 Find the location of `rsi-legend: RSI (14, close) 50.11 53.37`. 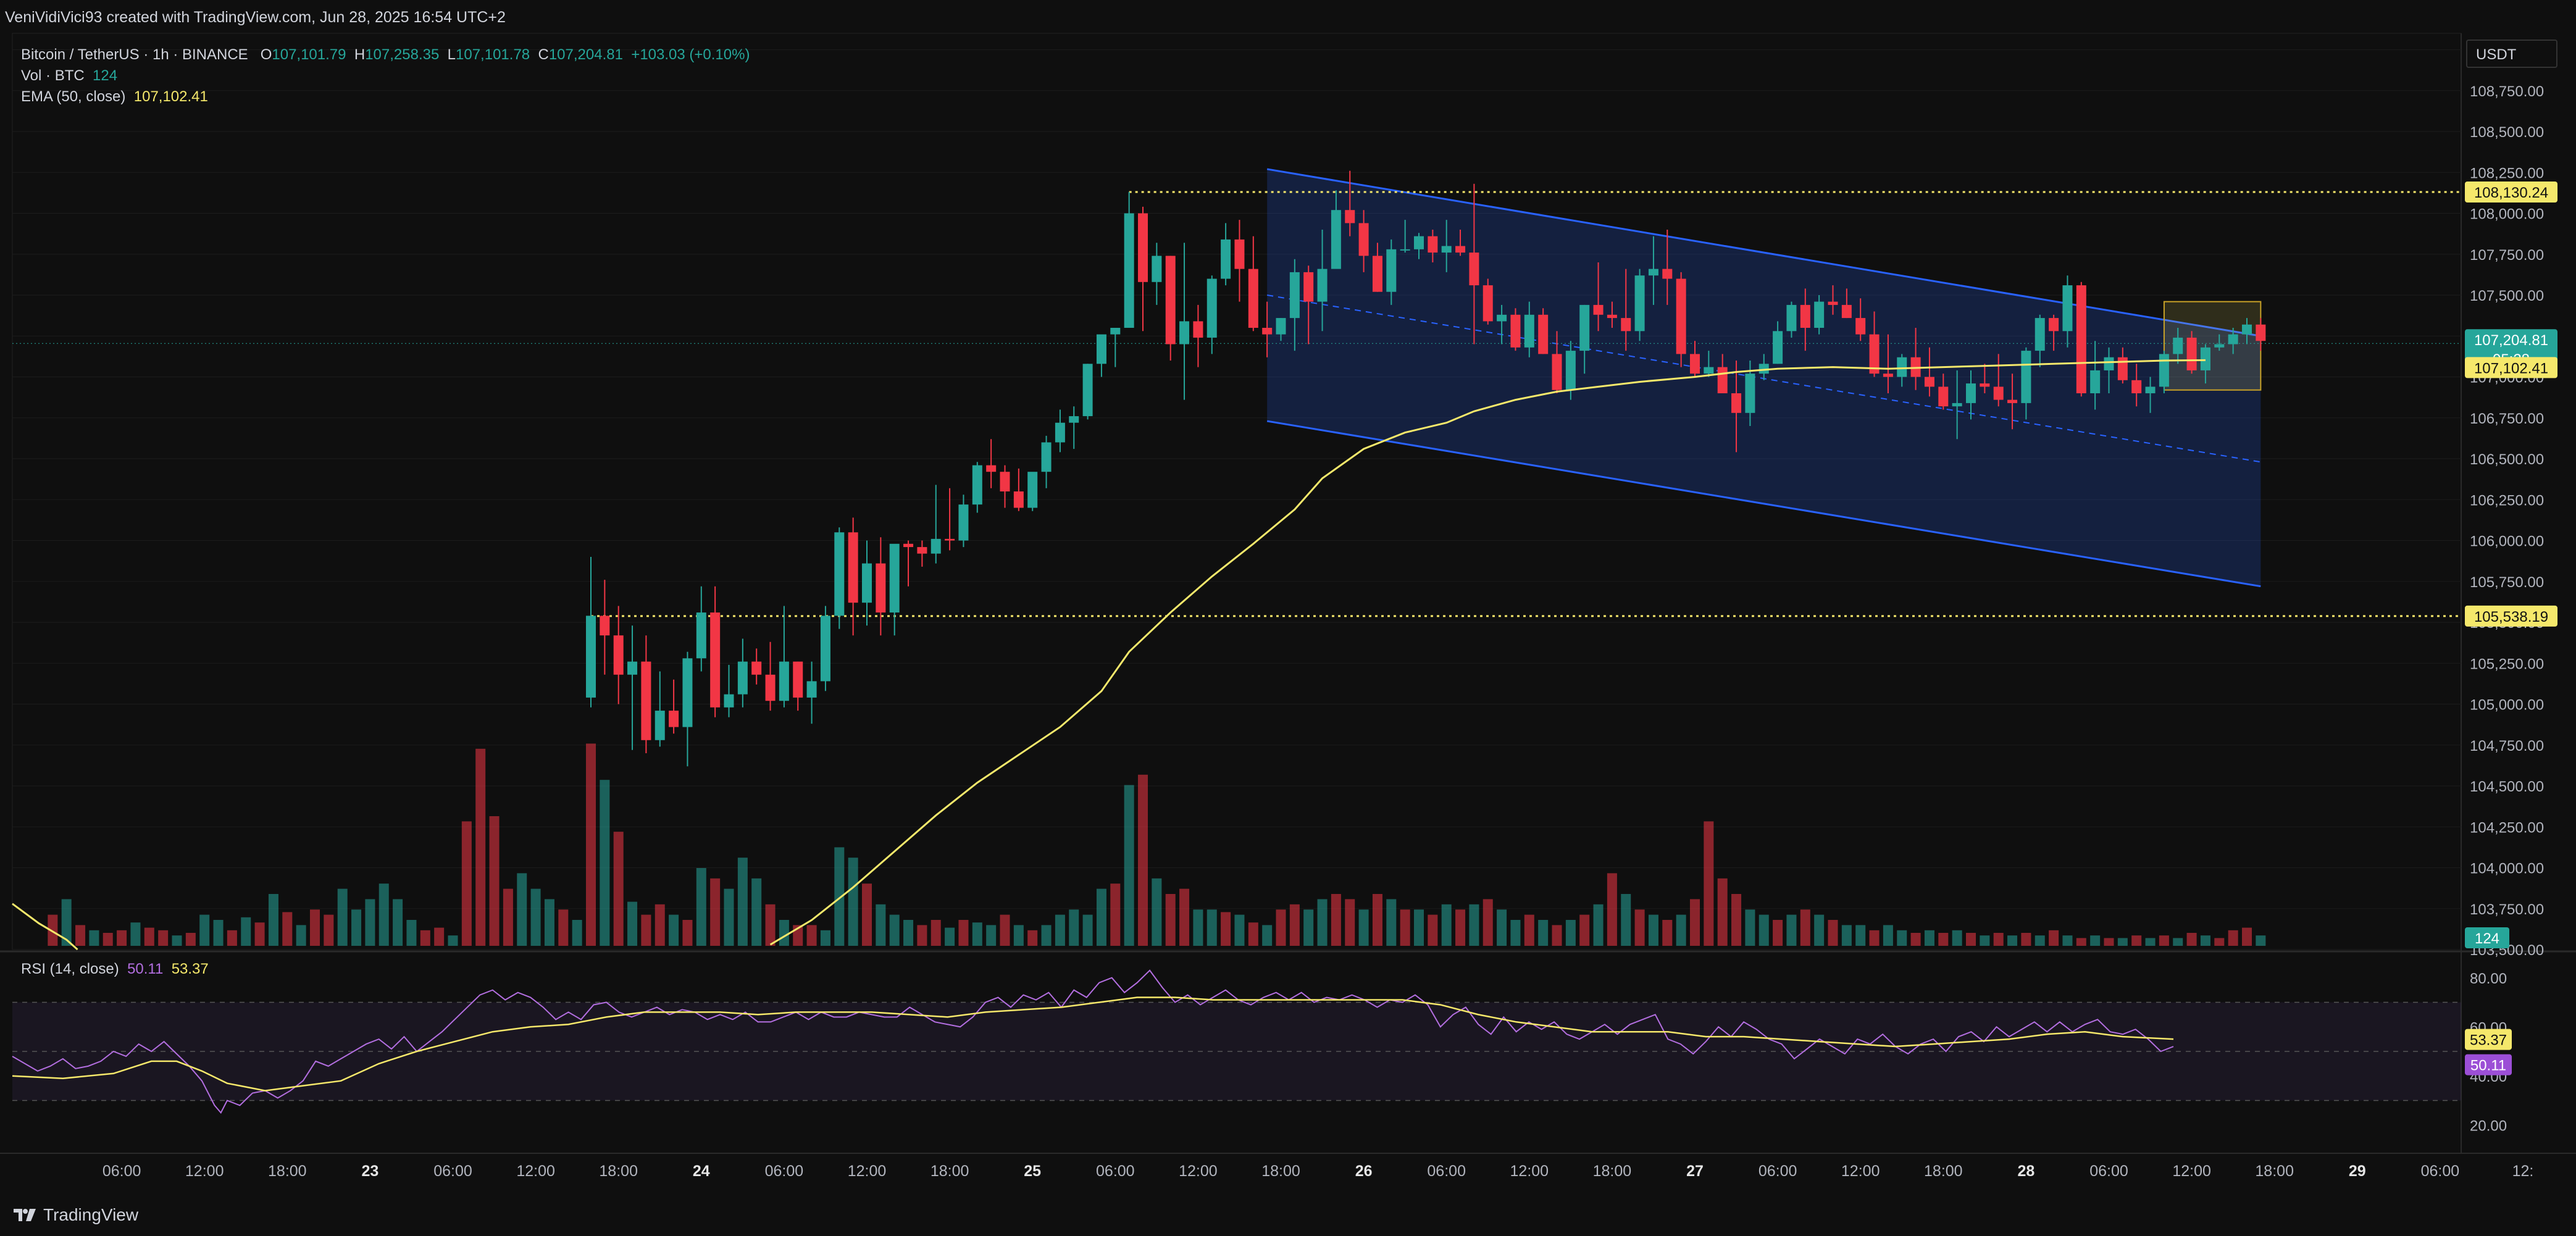

rsi-legend: RSI (14, close) 50.11 53.37 is located at coordinates (115, 969).